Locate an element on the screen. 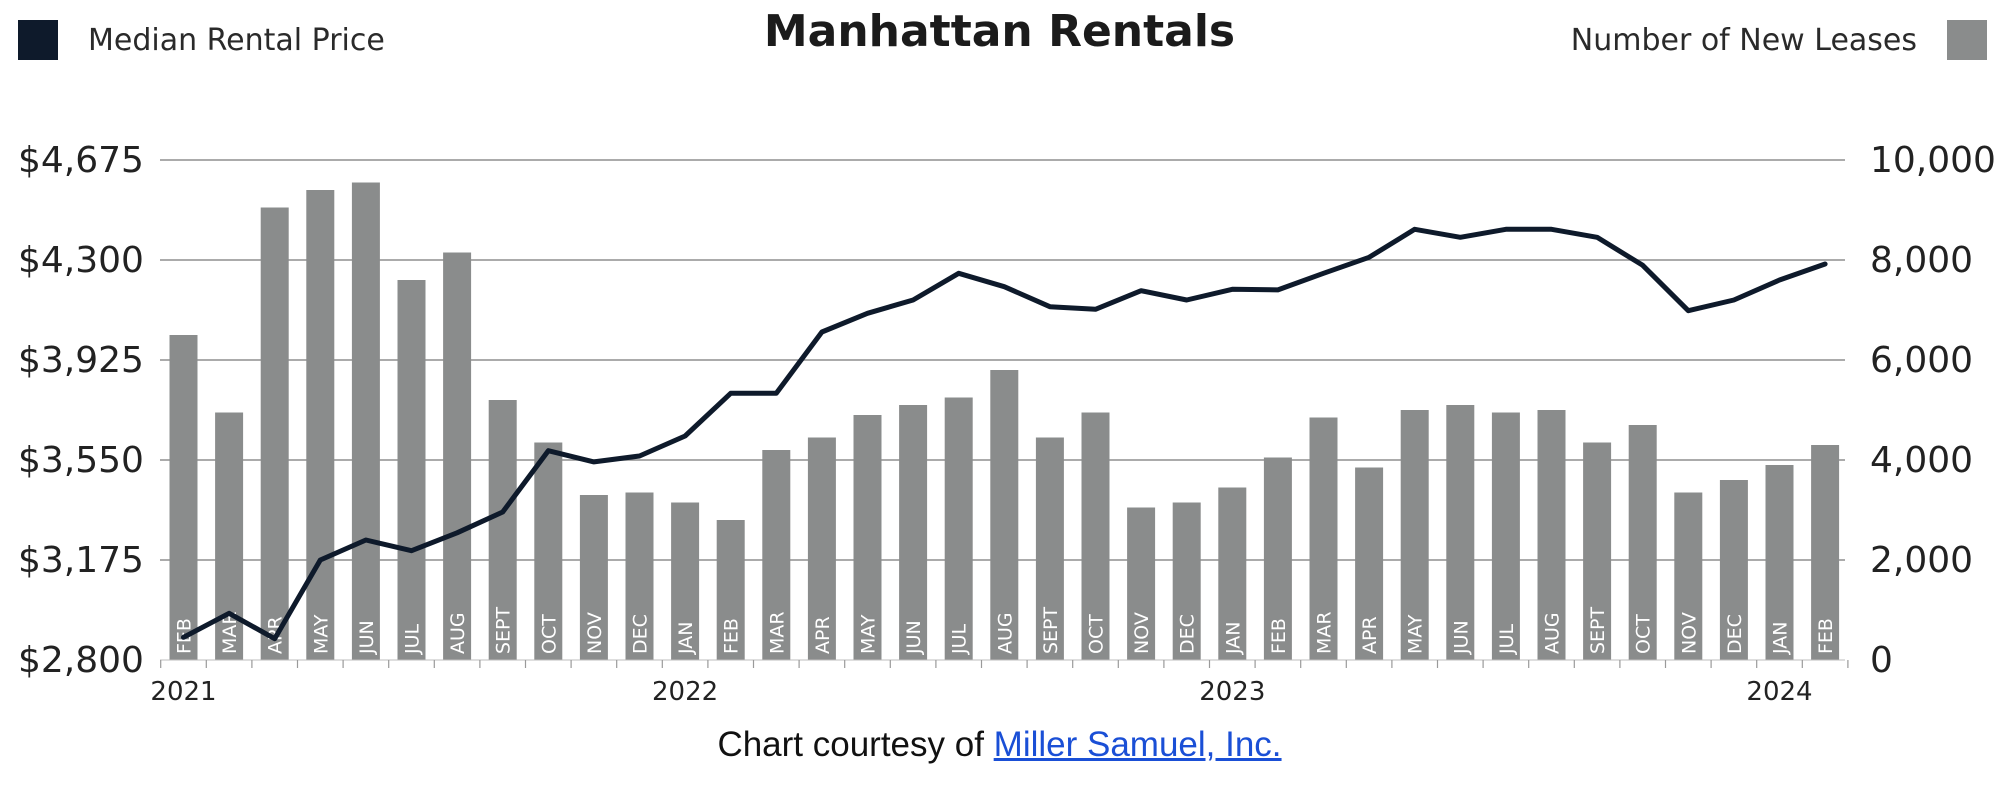 The image size is (1999, 786). x-year-label: 2022 is located at coordinates (685, 692).